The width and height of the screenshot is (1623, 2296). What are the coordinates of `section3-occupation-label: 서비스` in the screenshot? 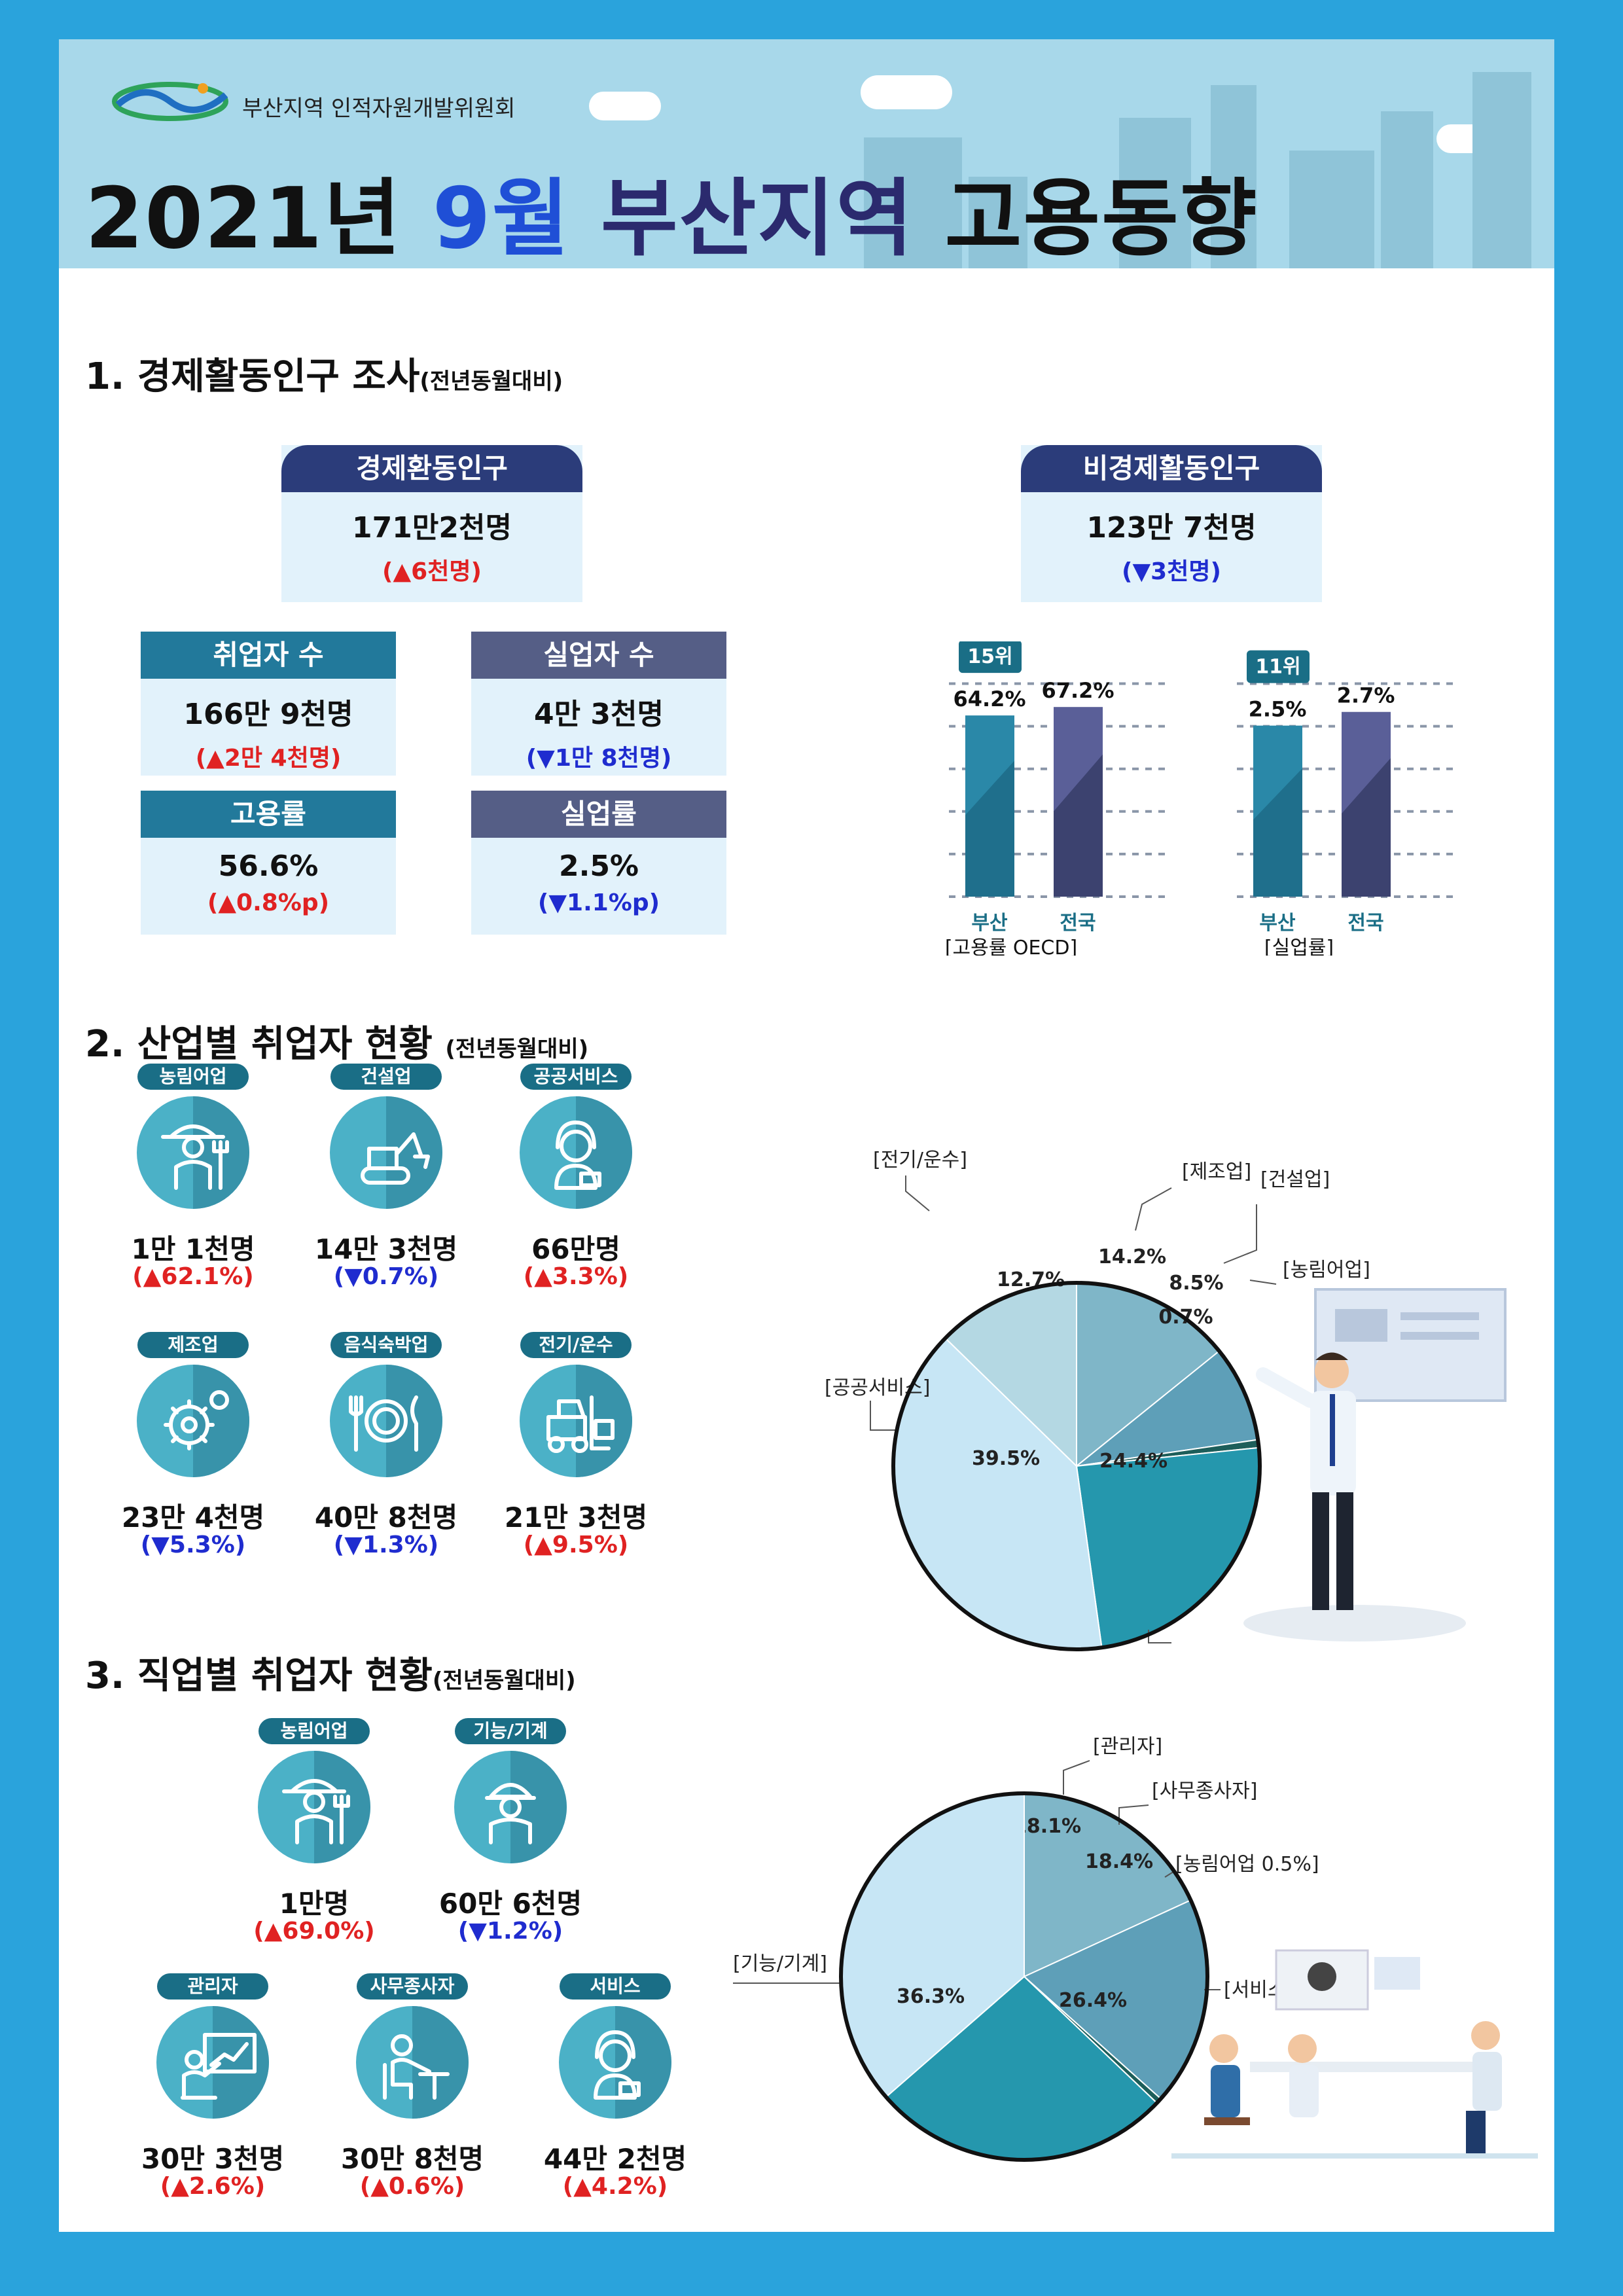 It's located at (615, 1986).